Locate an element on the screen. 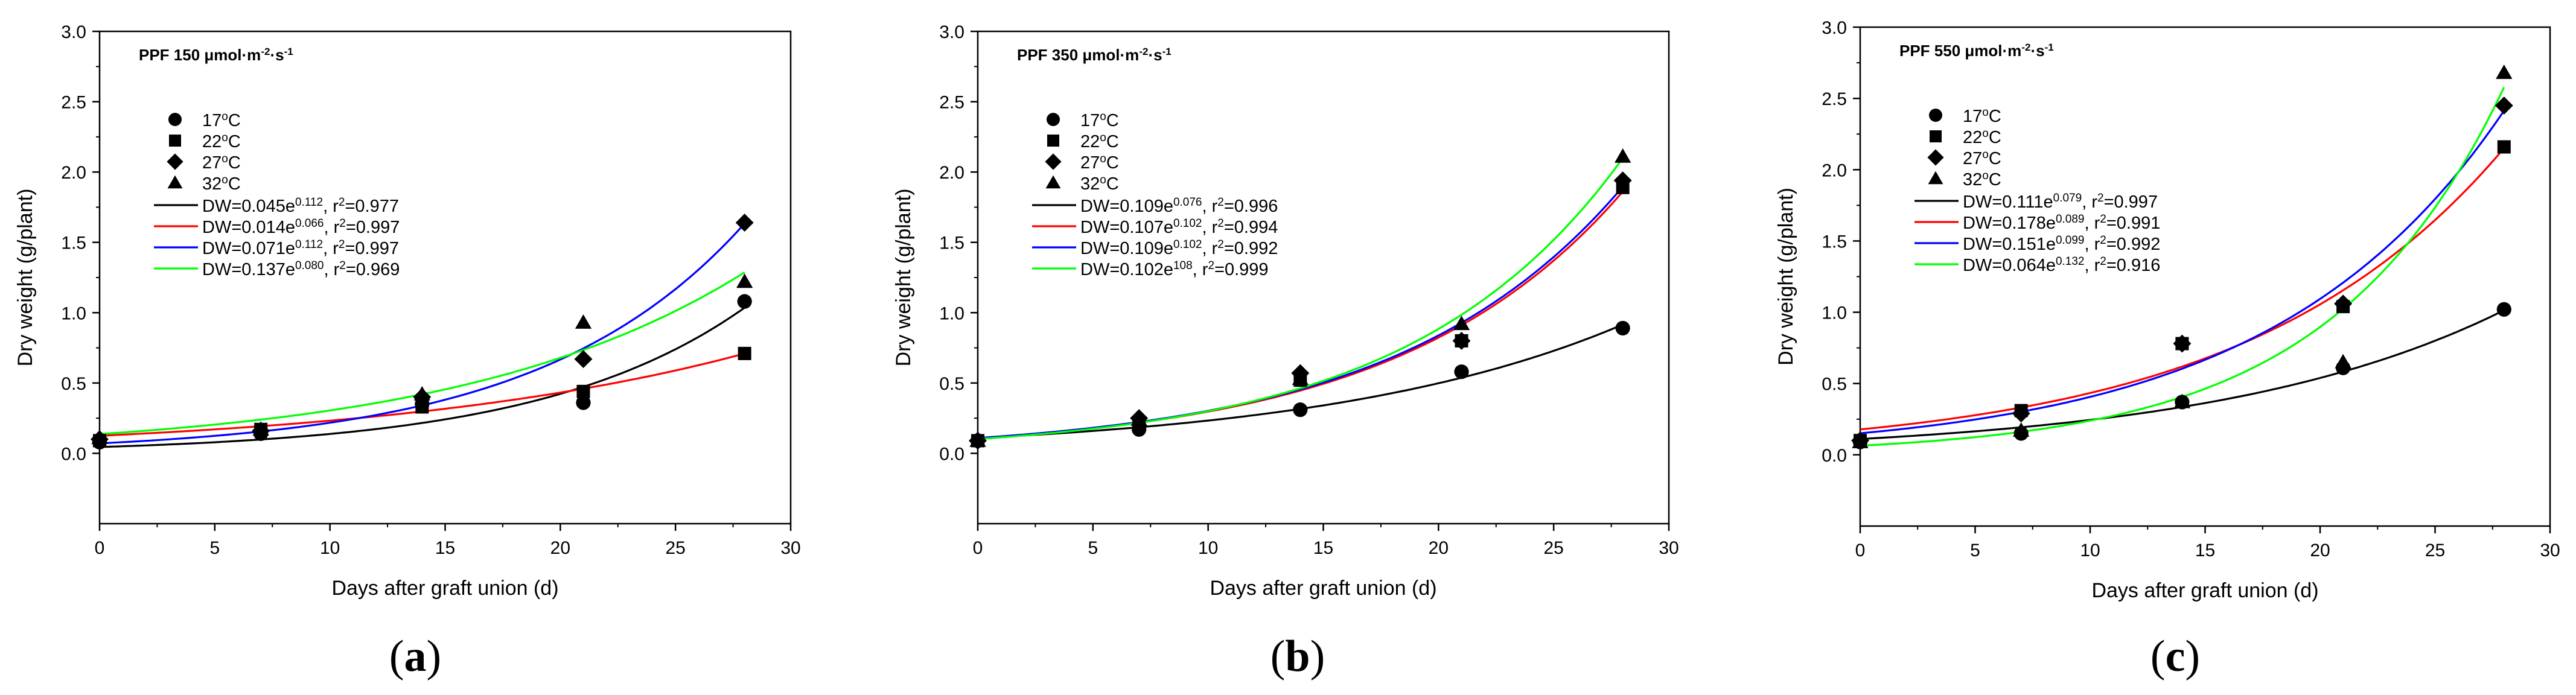  x-tick-label: 25 is located at coordinates (675, 548).